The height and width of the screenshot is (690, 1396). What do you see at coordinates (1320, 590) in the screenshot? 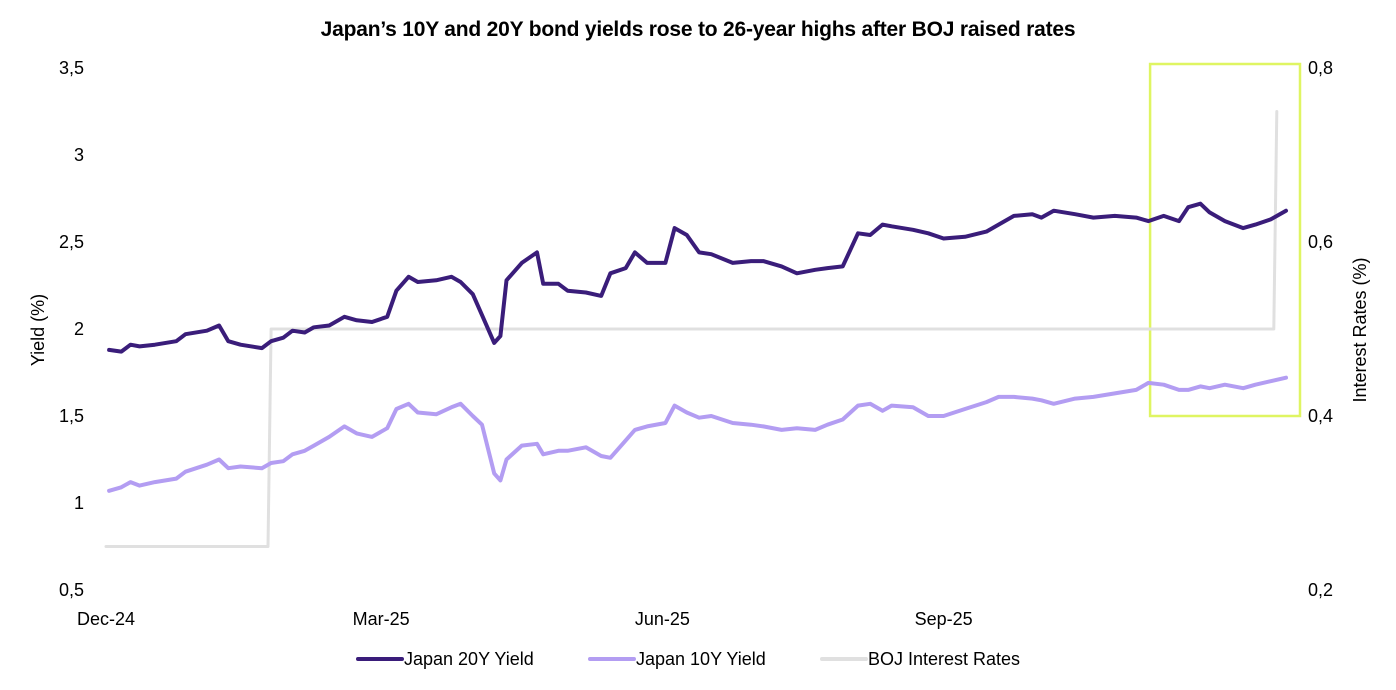
I see `y2-tick-label: 0,2` at bounding box center [1320, 590].